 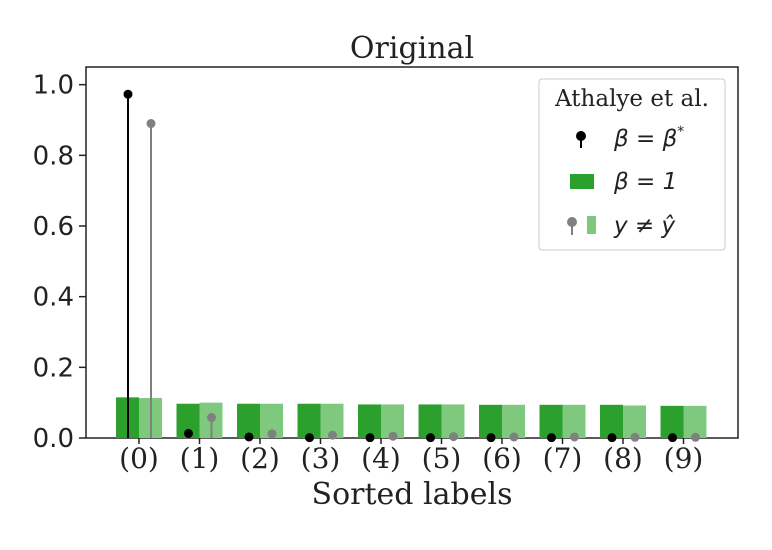 What do you see at coordinates (684, 458) in the screenshot?
I see `x-tick-label: (9)` at bounding box center [684, 458].